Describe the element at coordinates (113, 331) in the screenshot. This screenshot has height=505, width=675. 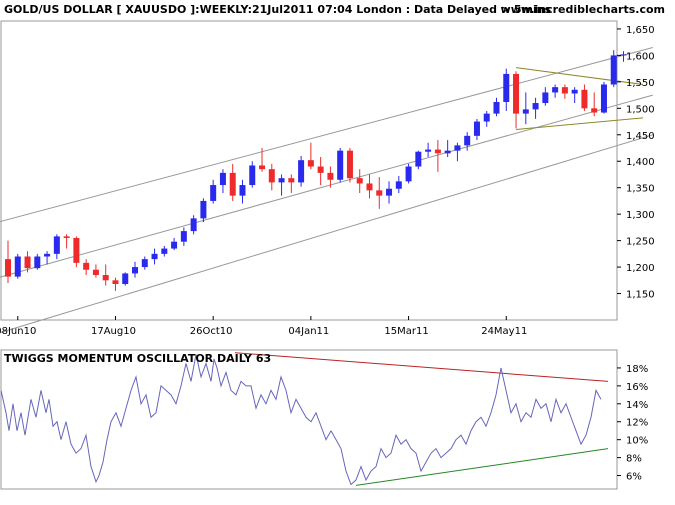
I see `price-x-tick-label: 17Aug10` at that location.